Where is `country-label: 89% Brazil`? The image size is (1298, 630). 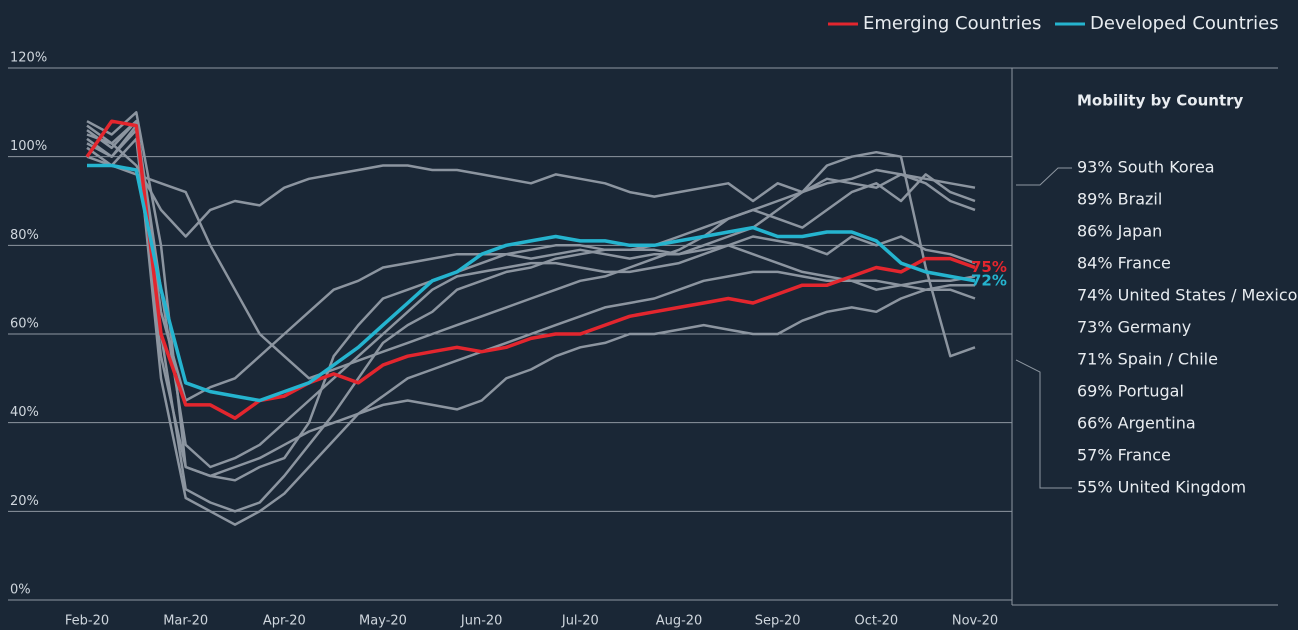
country-label: 89% Brazil is located at coordinates (1119, 199).